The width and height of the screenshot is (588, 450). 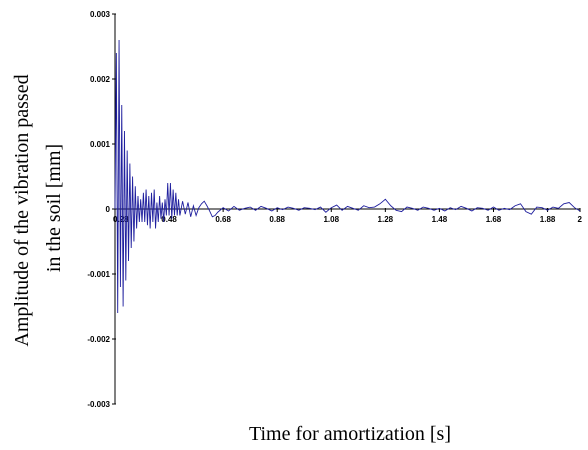 I want to click on x-axis-title: Time for amortization [s], so click(x=350, y=434).